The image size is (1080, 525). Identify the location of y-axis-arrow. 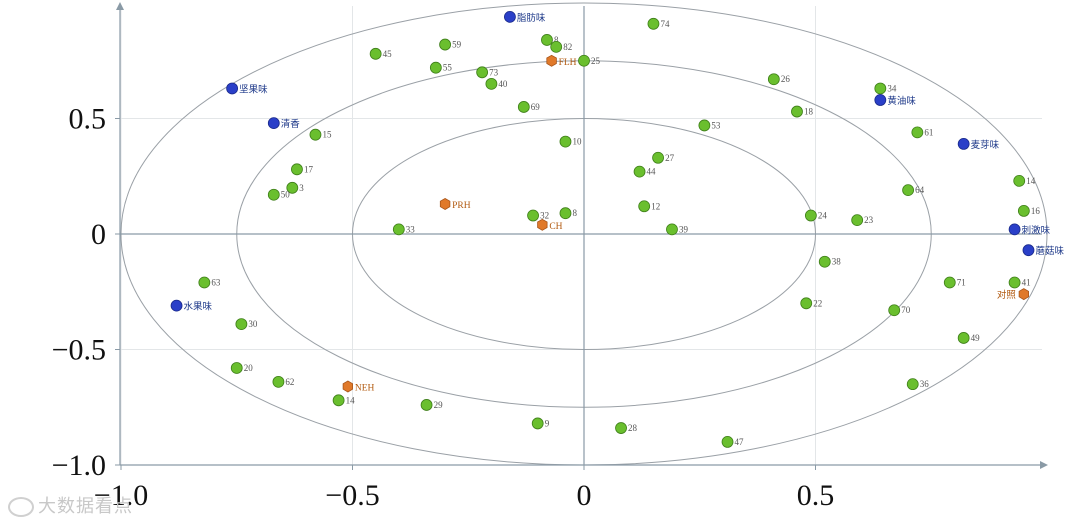
(120, 6).